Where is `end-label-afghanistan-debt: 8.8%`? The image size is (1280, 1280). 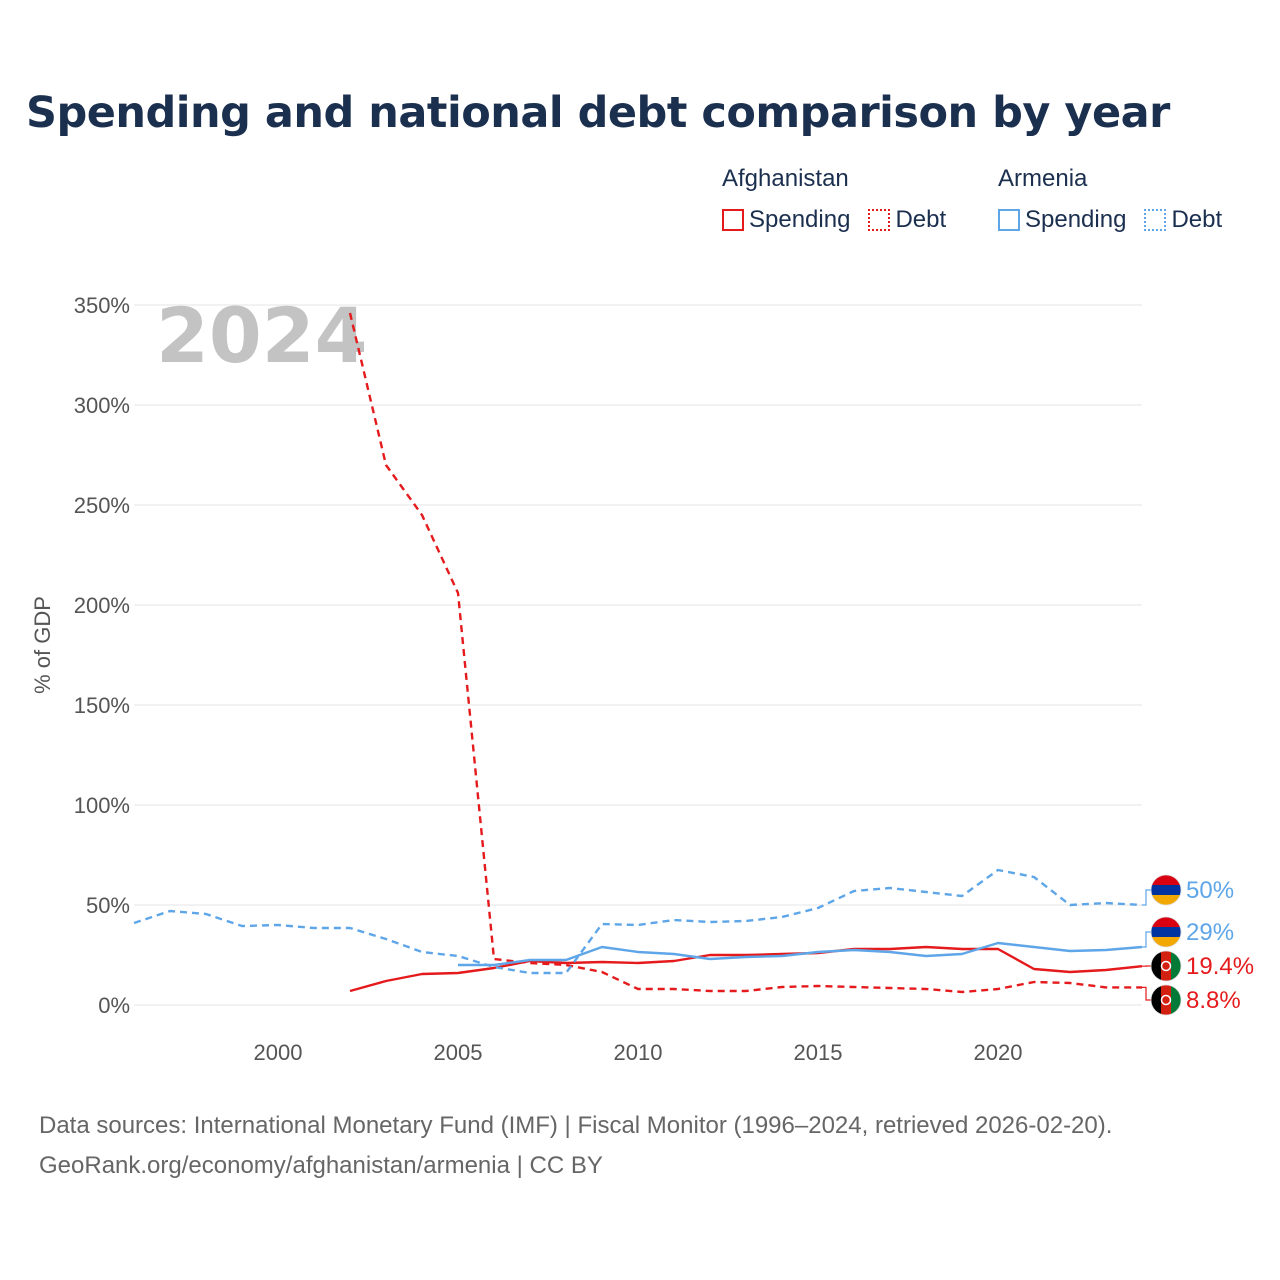
end-label-afghanistan-debt: 8.8% is located at coordinates (1213, 1000).